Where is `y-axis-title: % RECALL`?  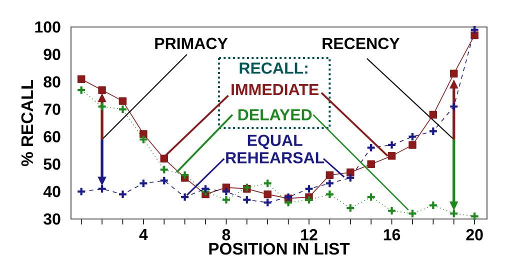
y-axis-title: % RECALL is located at coordinates (27, 123).